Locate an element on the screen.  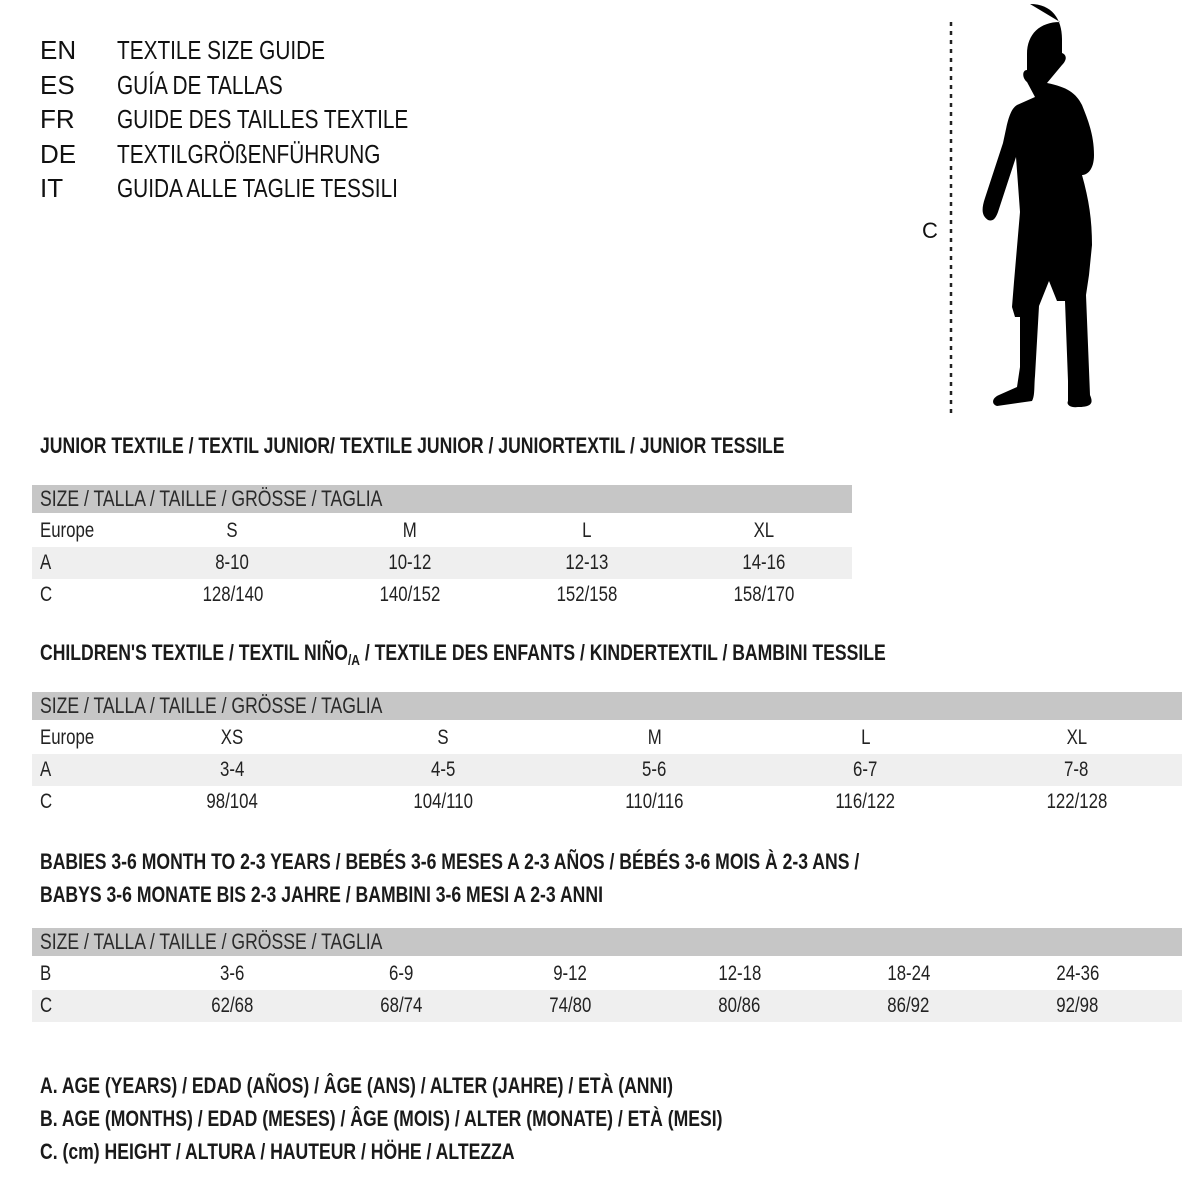
table-cell: 152/158 is located at coordinates (586, 594).